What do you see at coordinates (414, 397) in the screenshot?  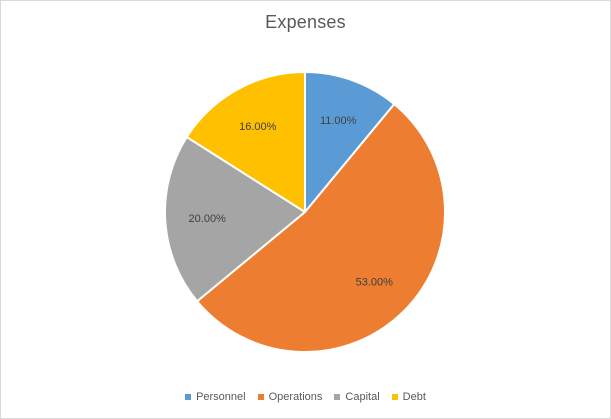 I see `legend-label-debt: Debt` at bounding box center [414, 397].